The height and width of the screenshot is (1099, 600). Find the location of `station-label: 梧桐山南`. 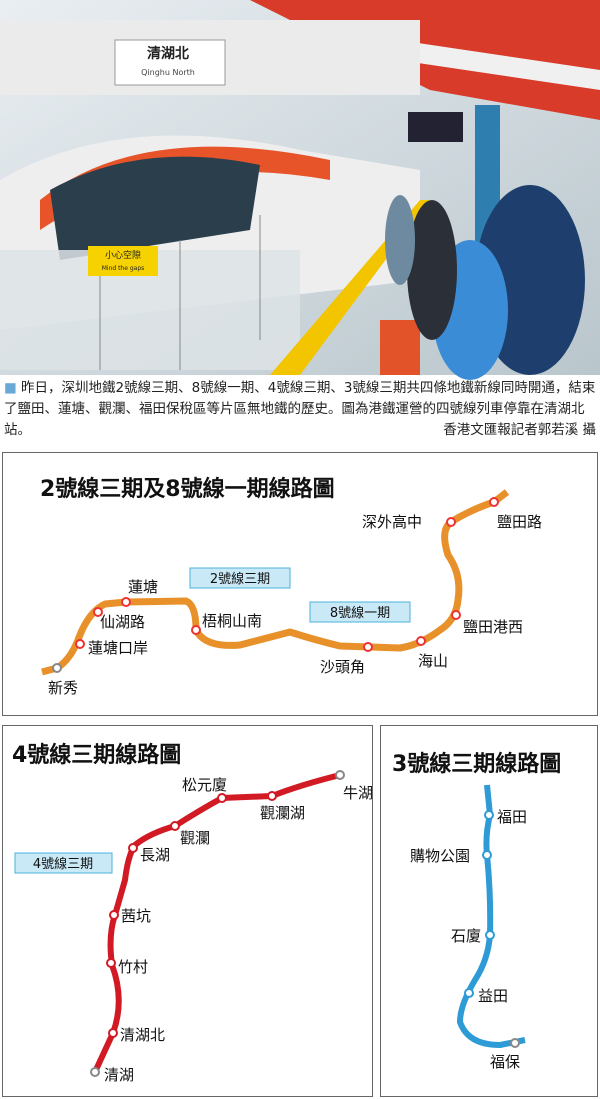

station-label: 梧桐山南 is located at coordinates (232, 621).